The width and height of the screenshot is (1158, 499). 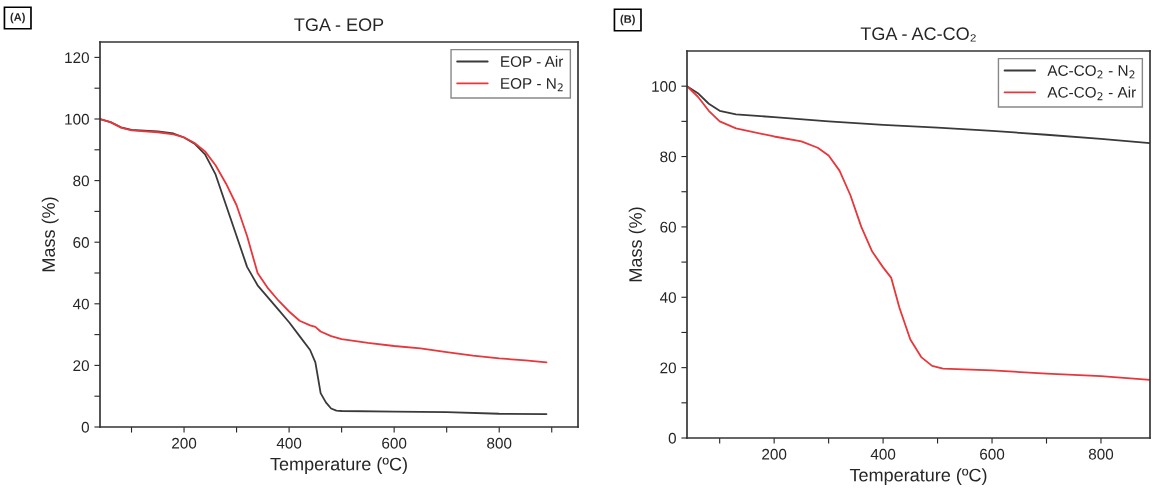 What do you see at coordinates (1091, 93) in the screenshot?
I see `legend-label: AC-CO$_{2}$ - Air` at bounding box center [1091, 93].